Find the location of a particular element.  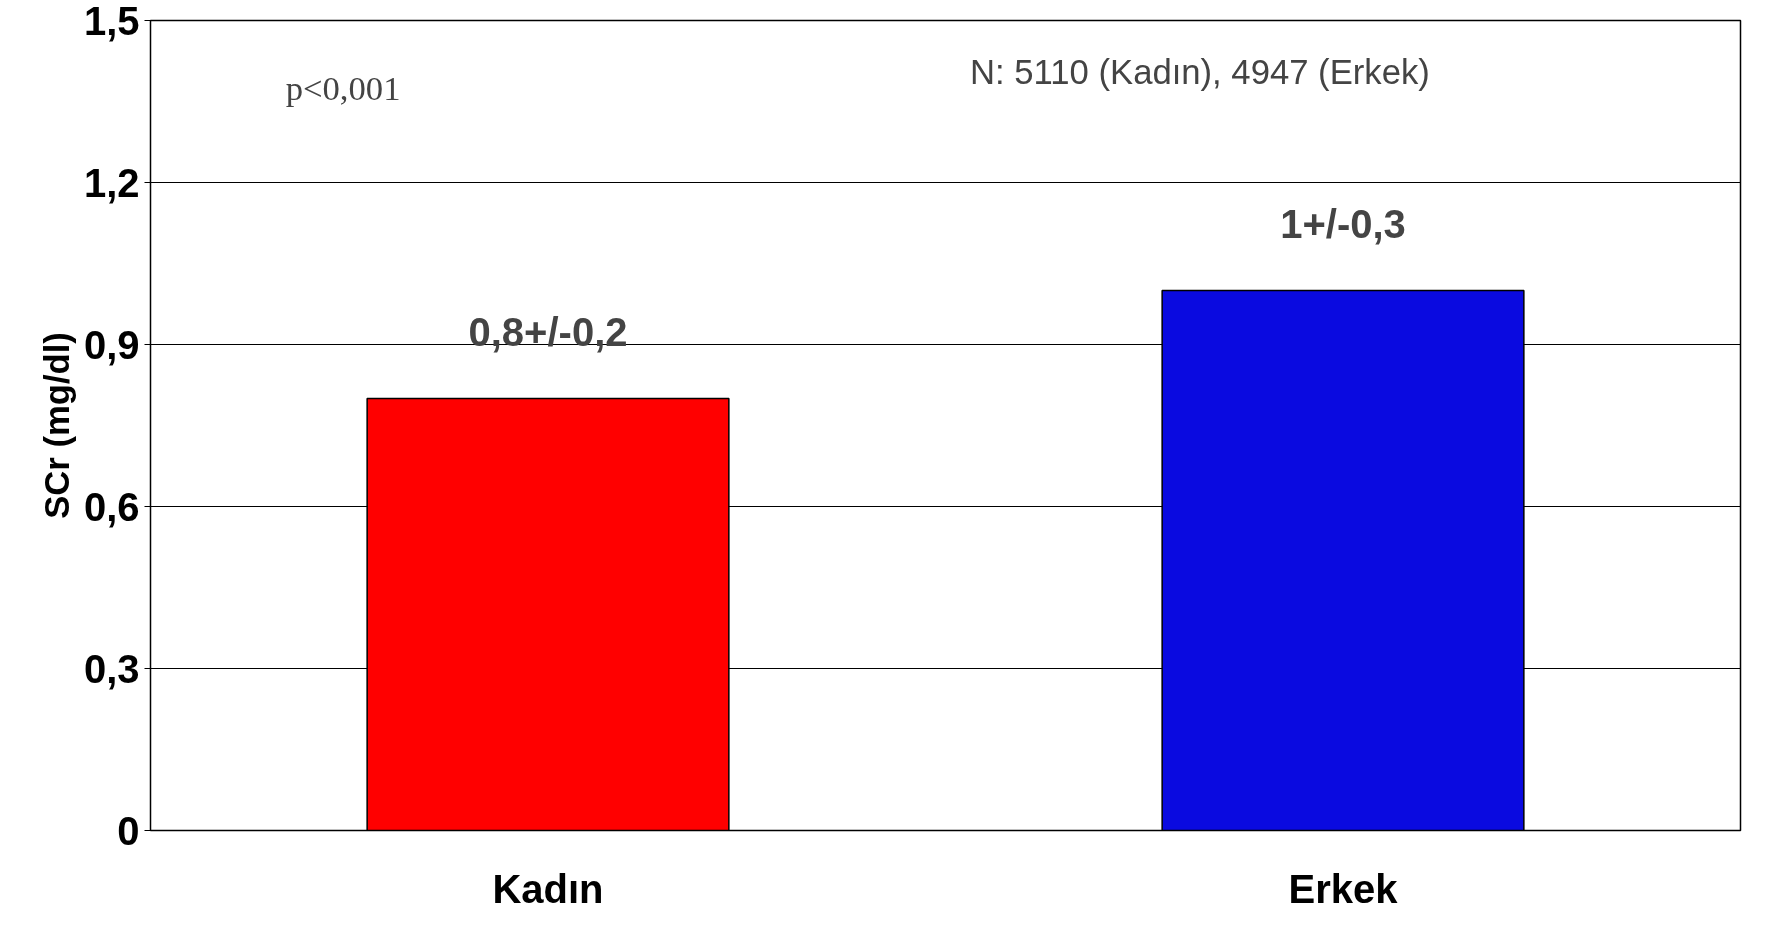

data-label: 0,8+/-0,2 is located at coordinates (548, 331).